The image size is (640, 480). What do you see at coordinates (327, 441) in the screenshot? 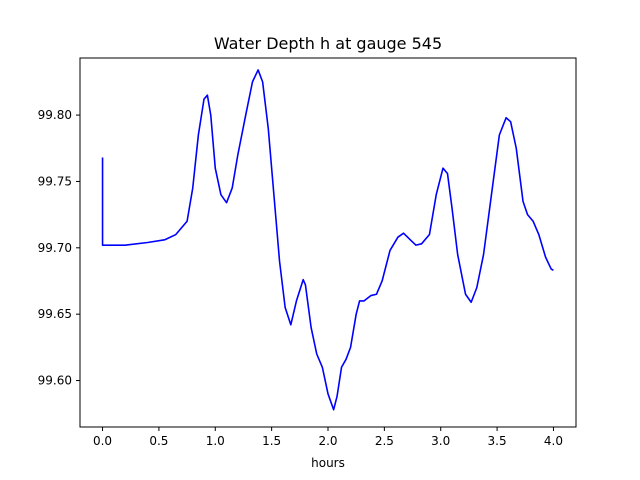
I see `x-tick-label: 2.0` at bounding box center [327, 441].